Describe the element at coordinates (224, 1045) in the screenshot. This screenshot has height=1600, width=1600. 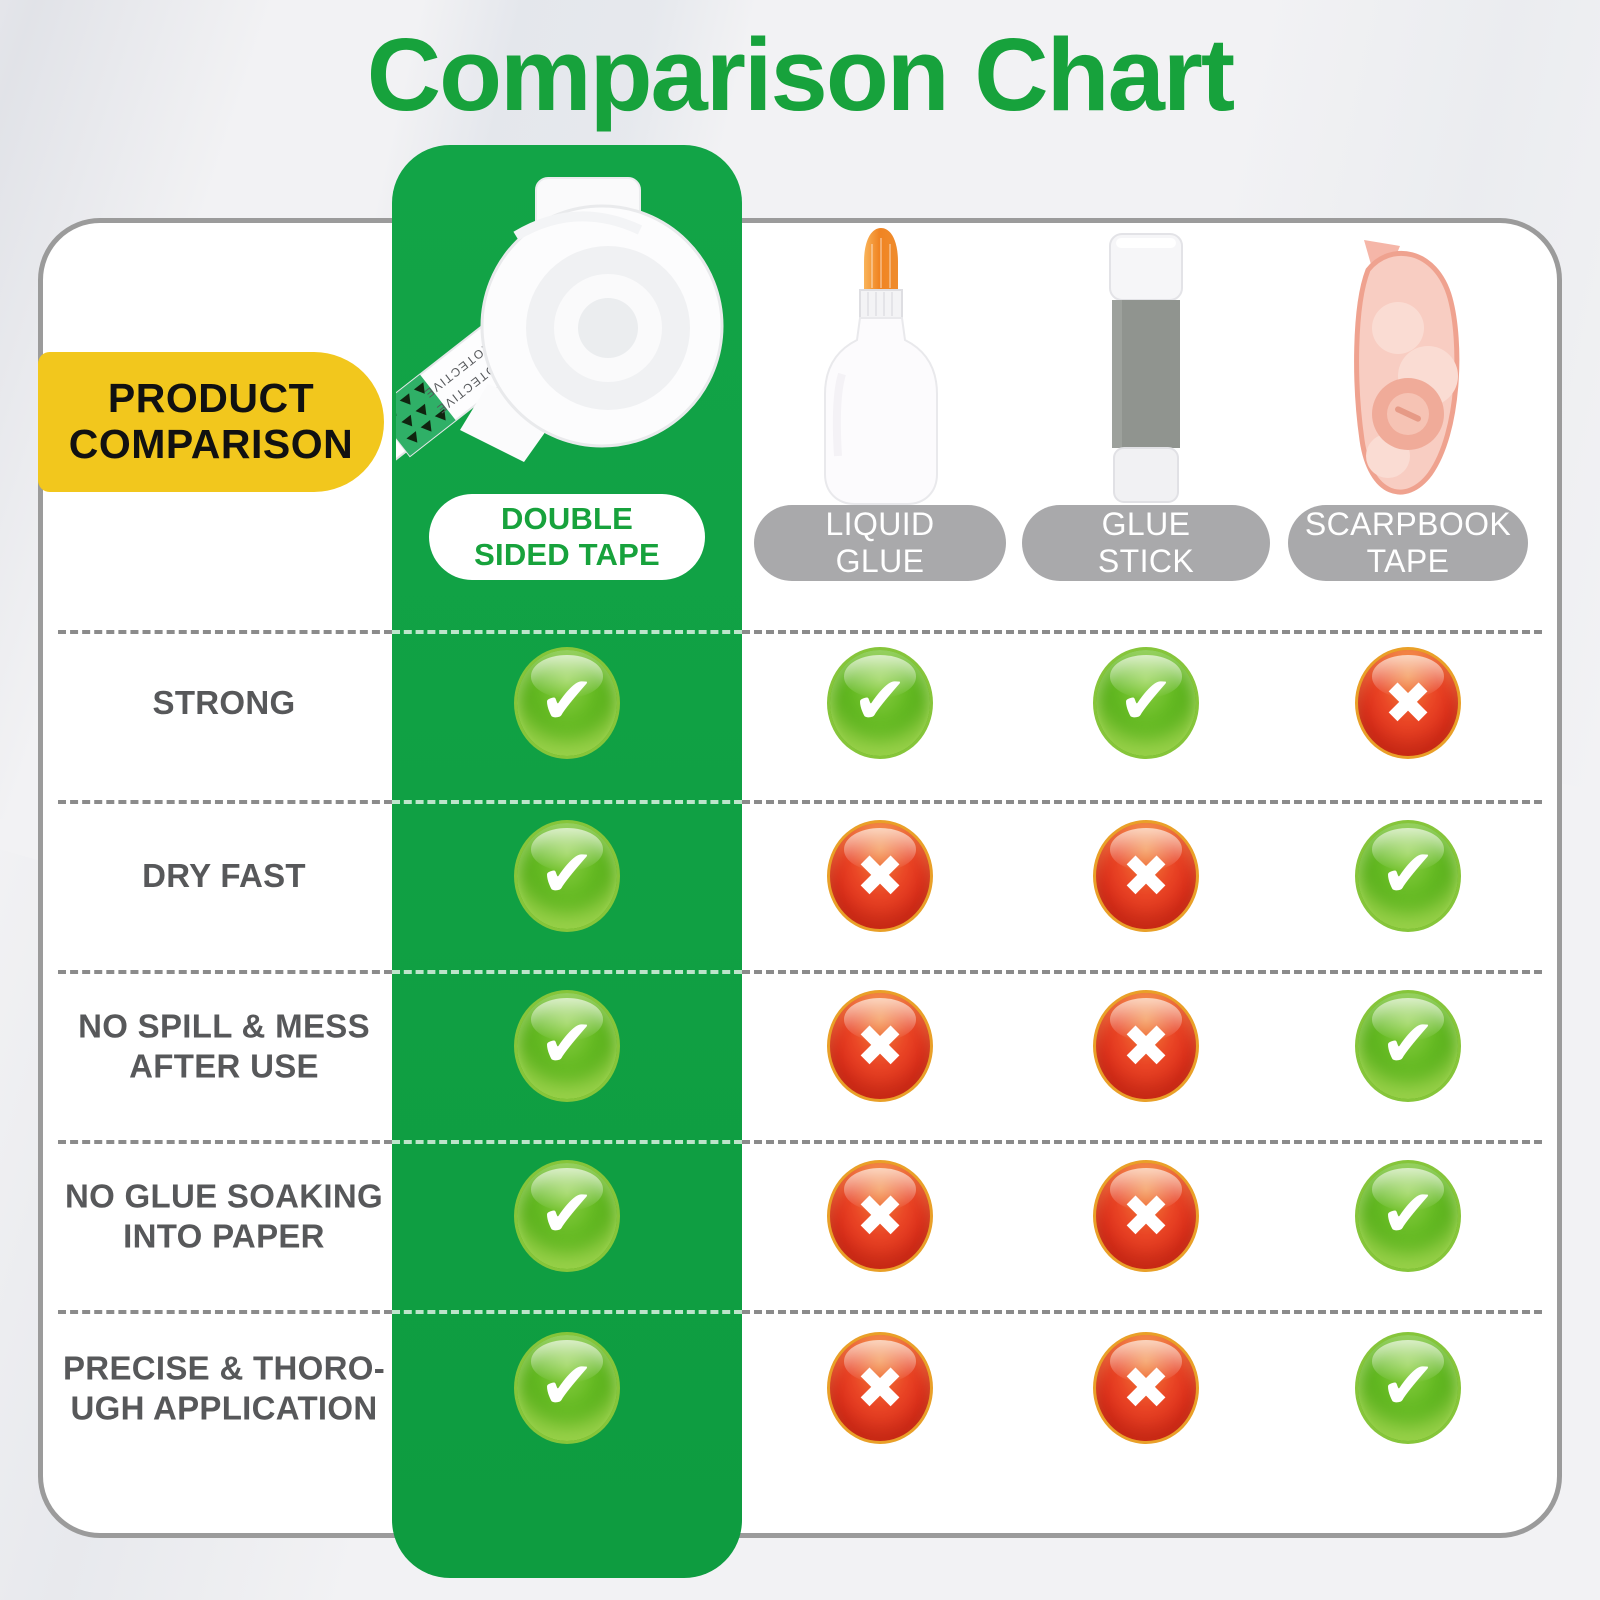
I see `feature-label: NO SPILL & MESS AFTER USE` at that location.